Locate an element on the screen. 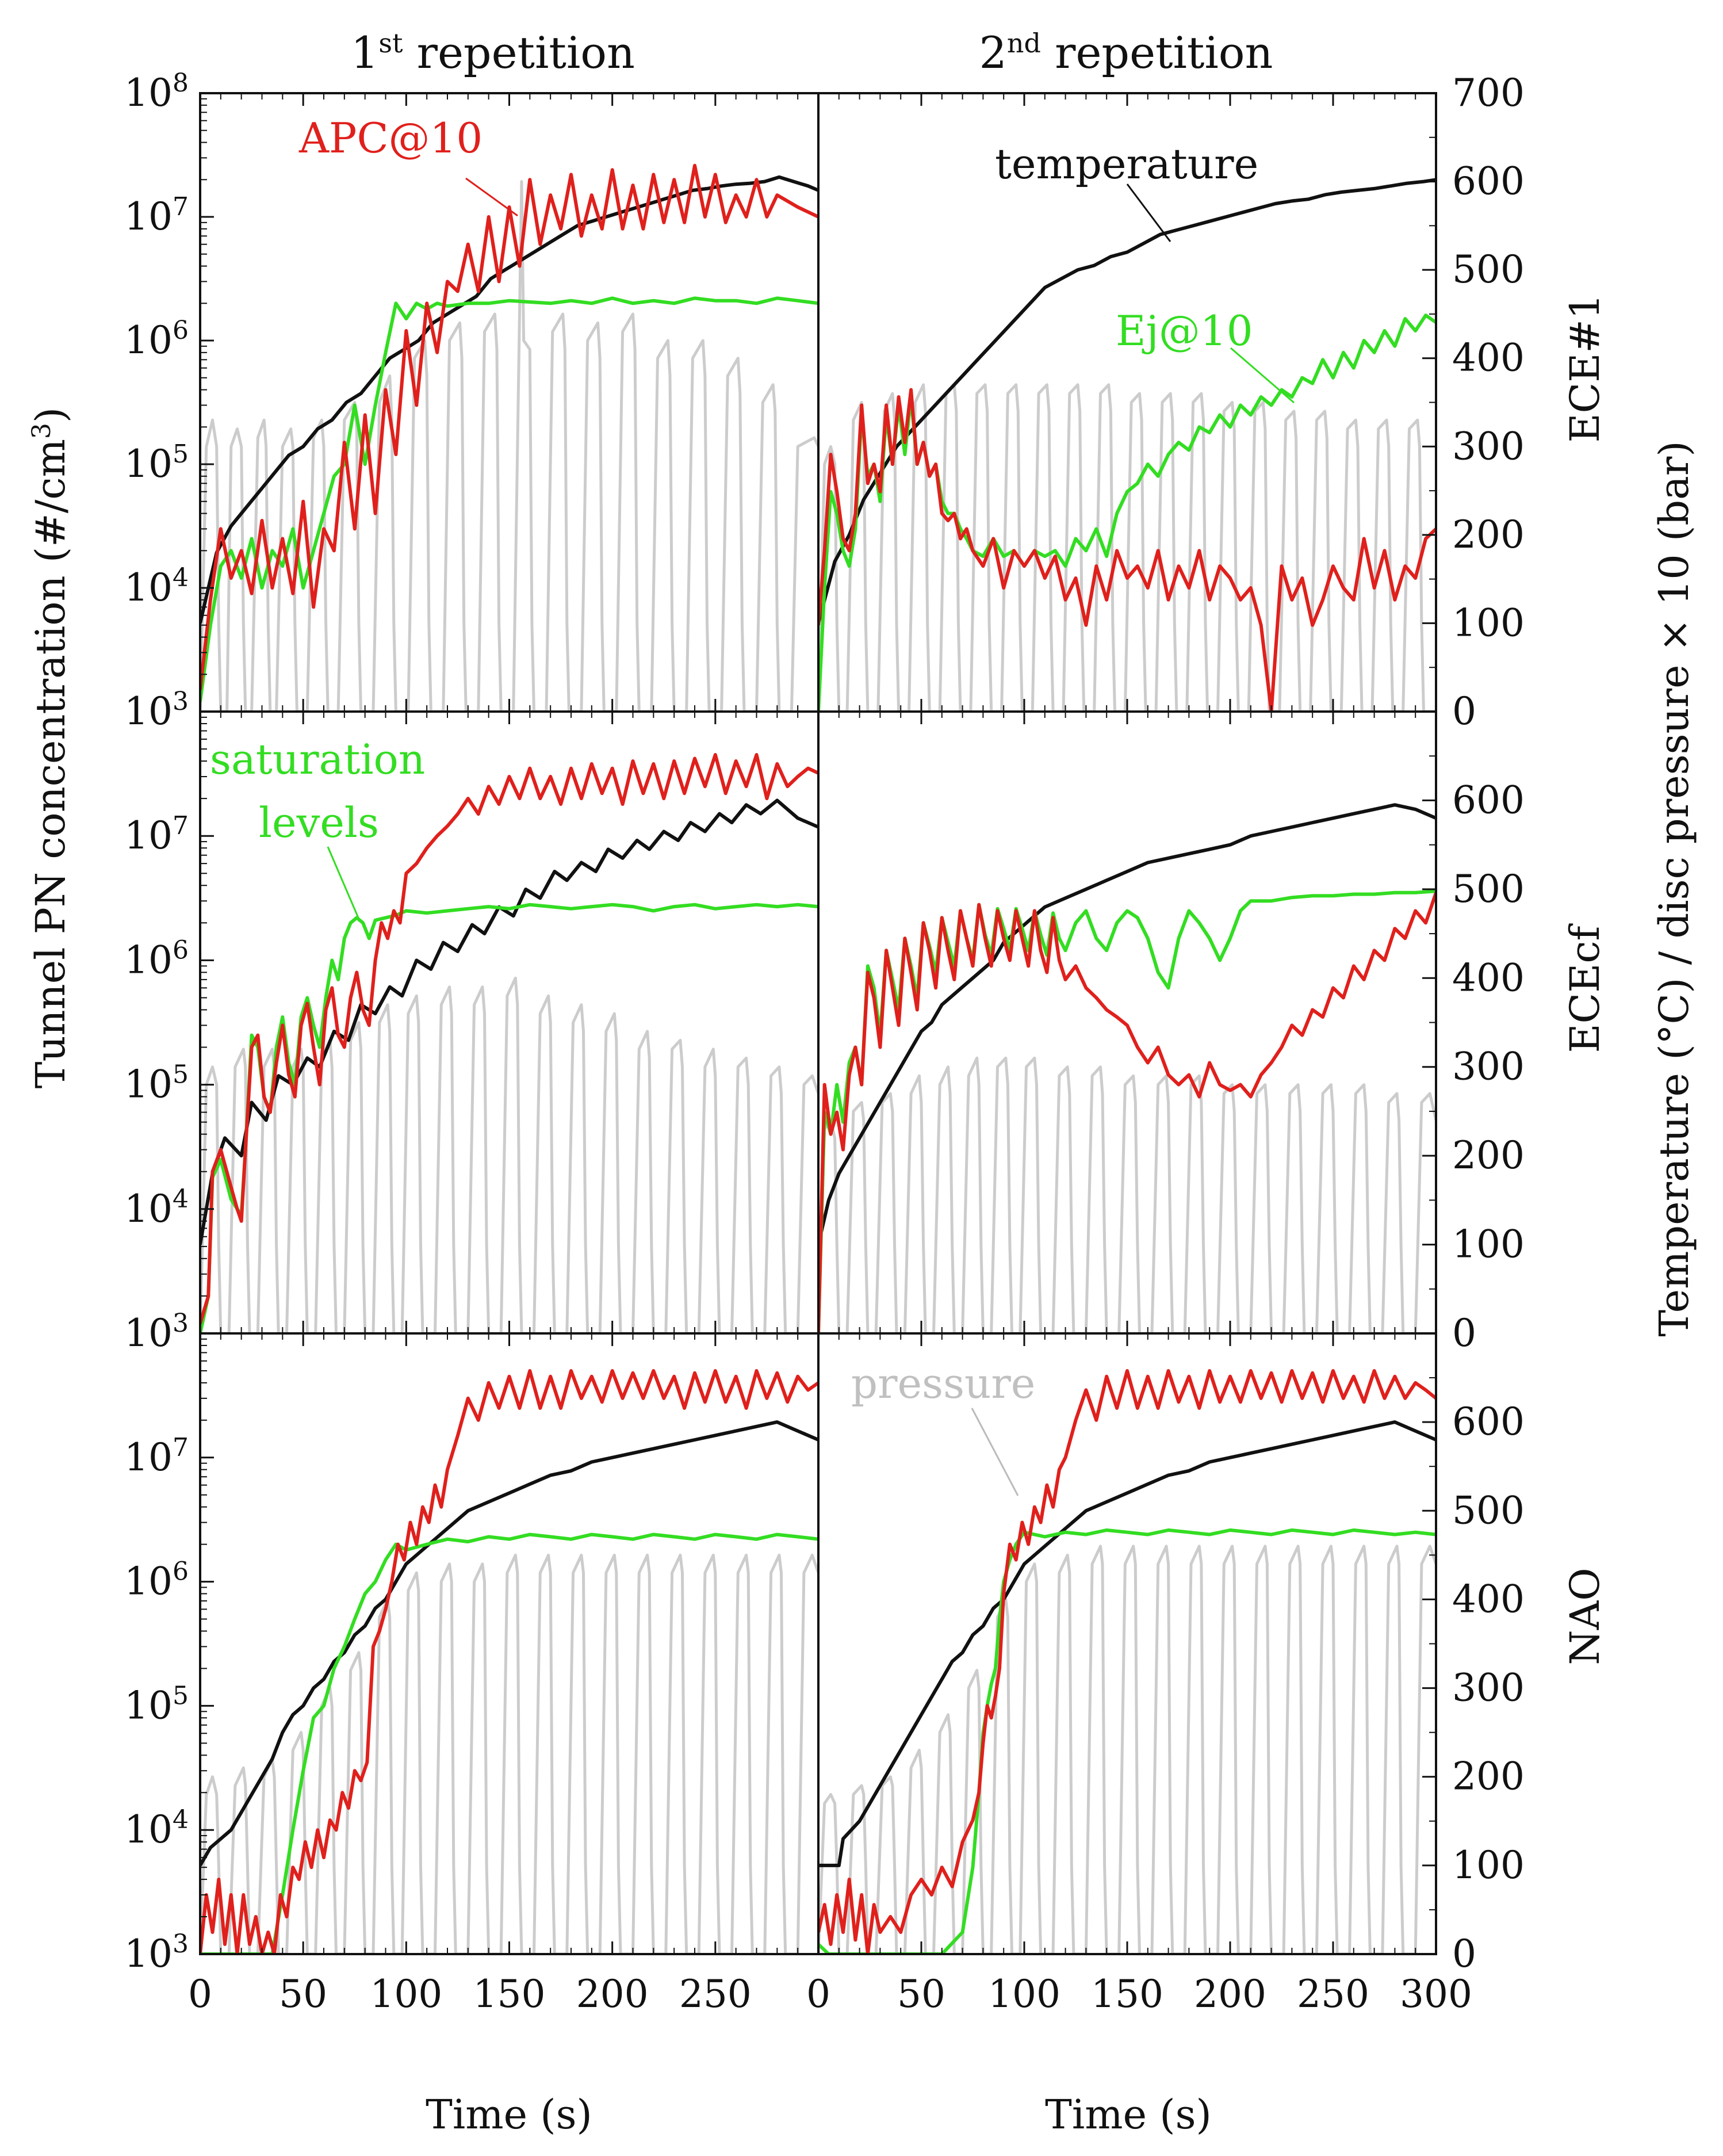  panel-1-ej-line is located at coordinates (509, 499).